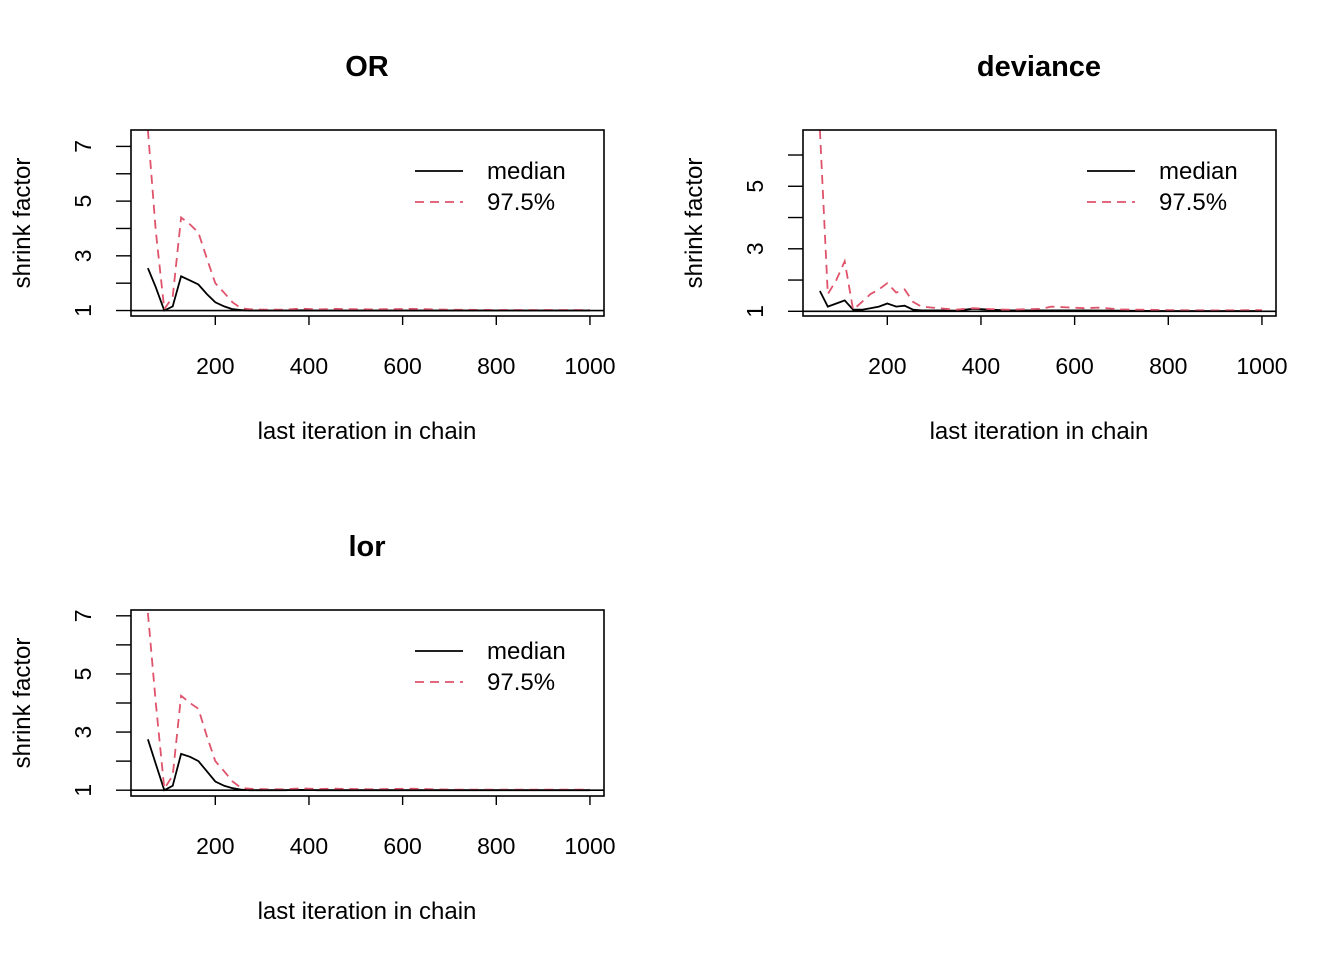  Describe the element at coordinates (366, 547) in the screenshot. I see `panel-title: lor` at that location.